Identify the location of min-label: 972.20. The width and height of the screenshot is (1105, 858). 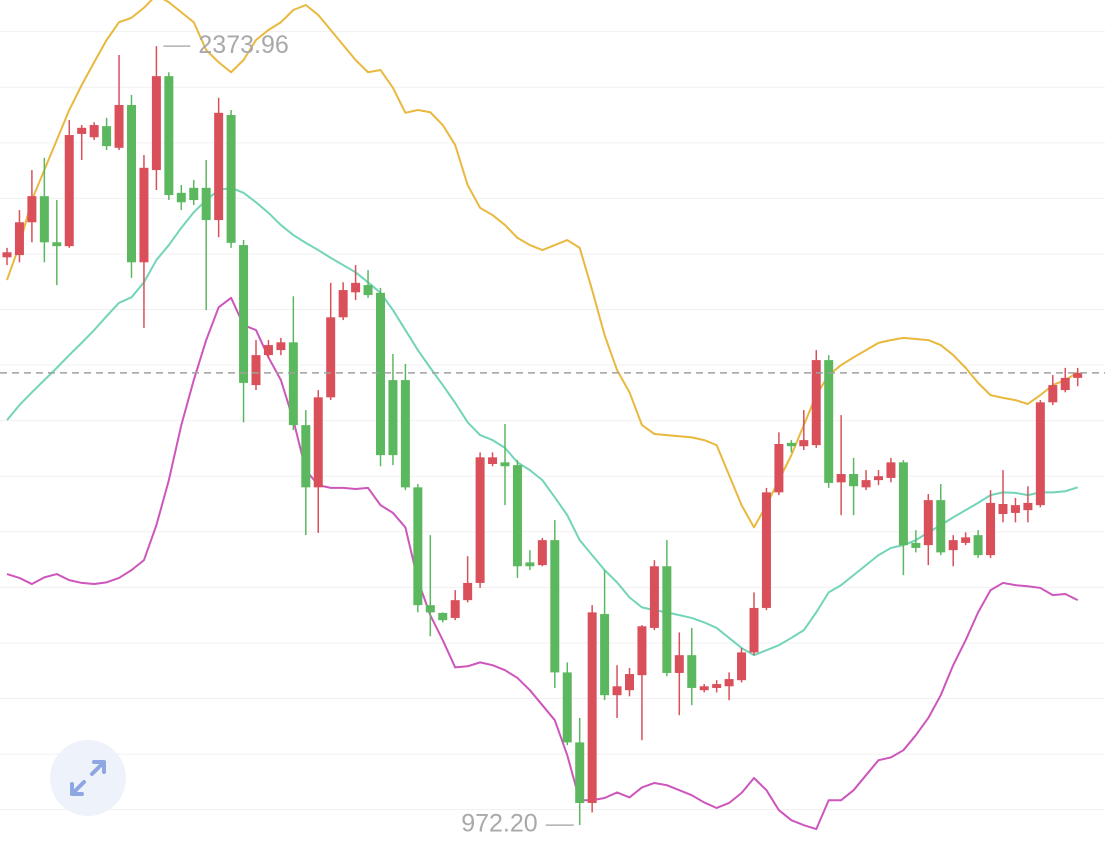
(499, 824).